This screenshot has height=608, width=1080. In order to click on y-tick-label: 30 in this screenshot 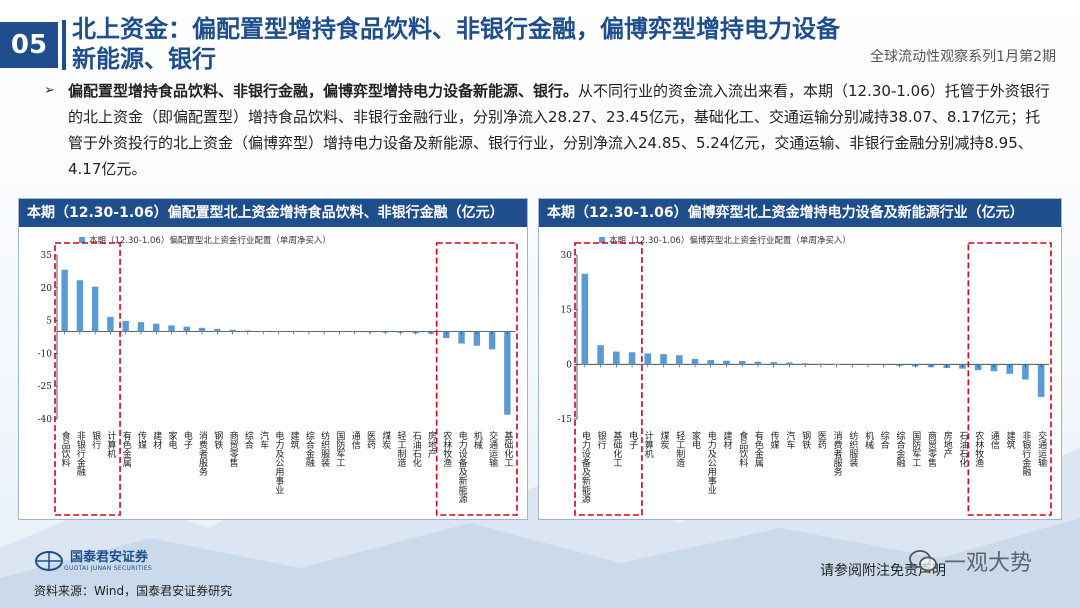, I will do `click(567, 256)`.